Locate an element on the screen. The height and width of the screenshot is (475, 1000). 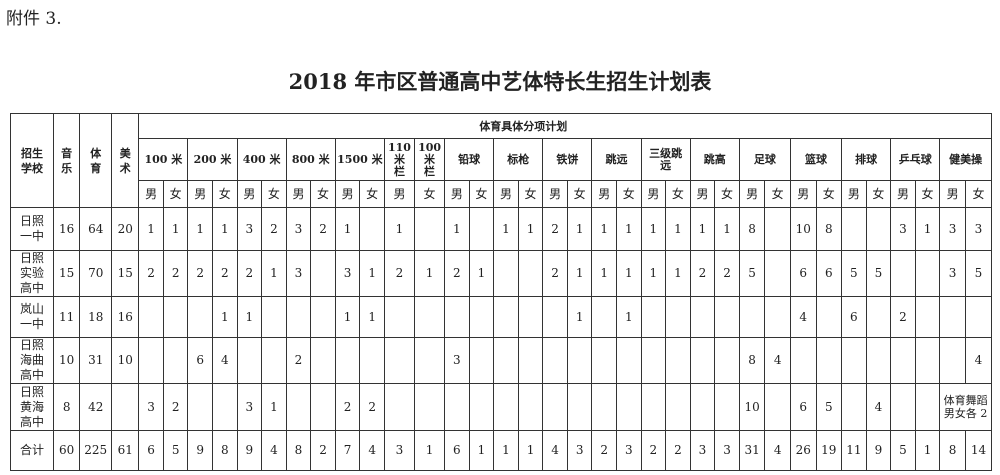
event-count: 5 is located at coordinates (829, 407).